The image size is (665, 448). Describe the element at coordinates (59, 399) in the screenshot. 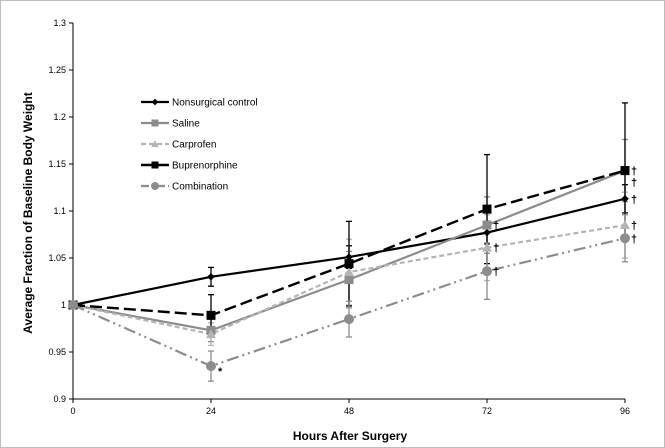

I see `y-tick-label: 0.9` at that location.